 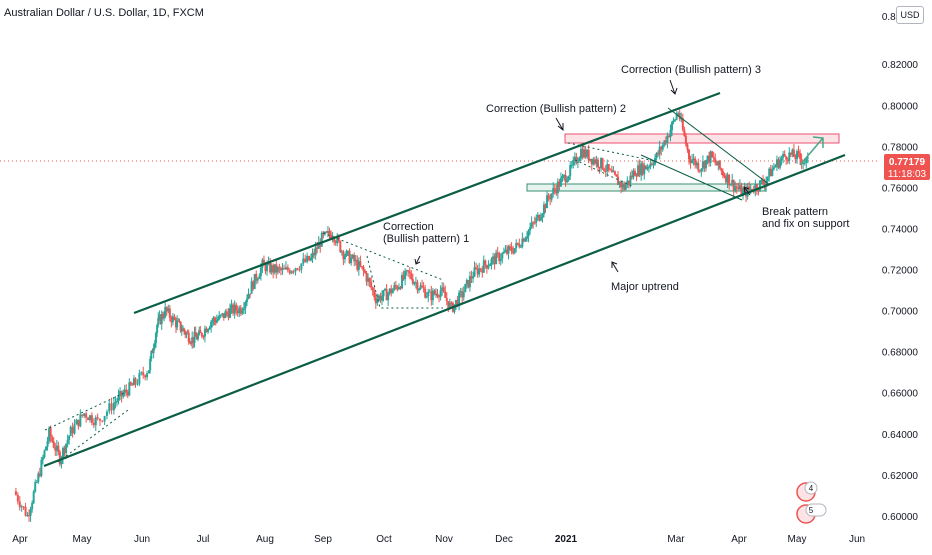 What do you see at coordinates (900, 435) in the screenshot?
I see `y-tick-label: 0.64000` at bounding box center [900, 435].